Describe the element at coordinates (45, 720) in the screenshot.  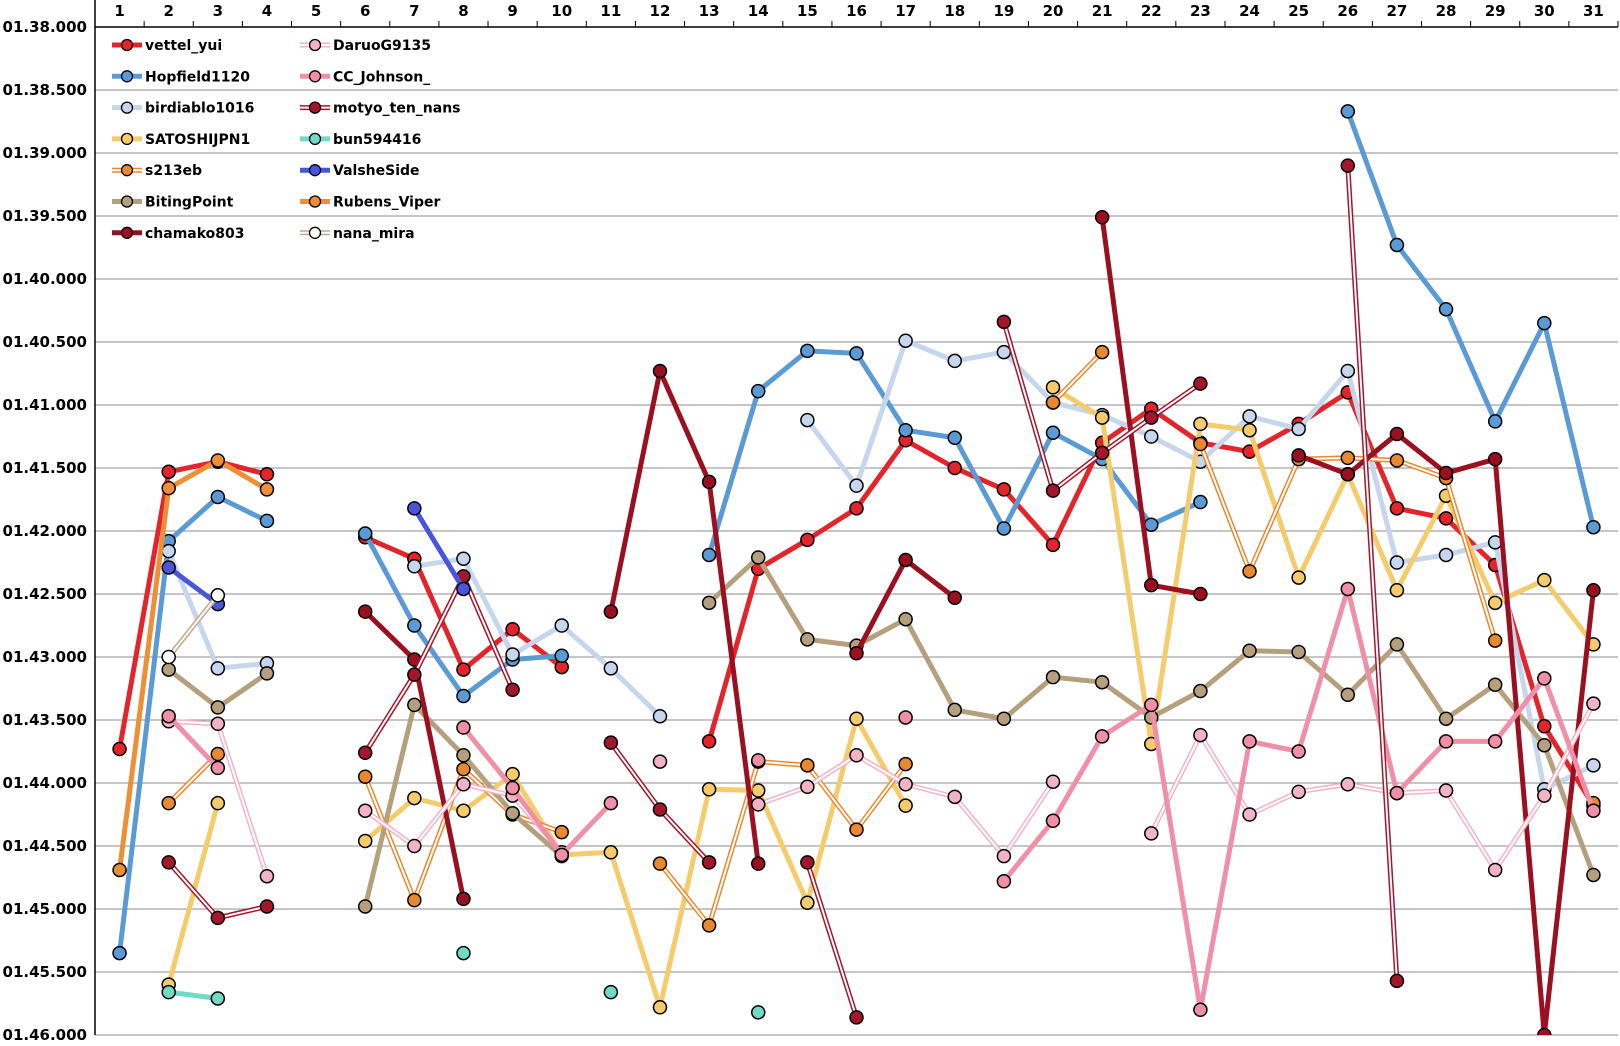
I see `y-tick-label: 01.43.500` at that location.